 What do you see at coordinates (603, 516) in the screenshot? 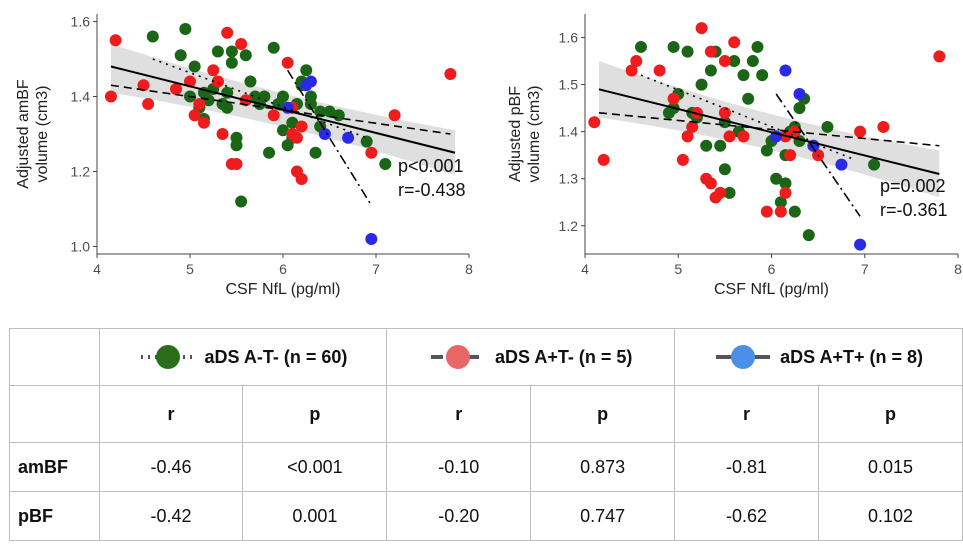
I see `table-cell: 0.747` at bounding box center [603, 516].